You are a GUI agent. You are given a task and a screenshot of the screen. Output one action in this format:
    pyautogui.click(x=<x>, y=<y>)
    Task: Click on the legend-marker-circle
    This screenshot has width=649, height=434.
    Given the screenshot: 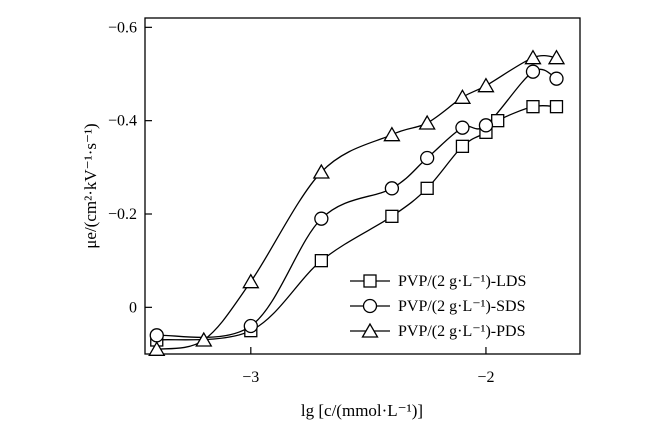 What is the action you would take?
    pyautogui.click(x=370, y=306)
    